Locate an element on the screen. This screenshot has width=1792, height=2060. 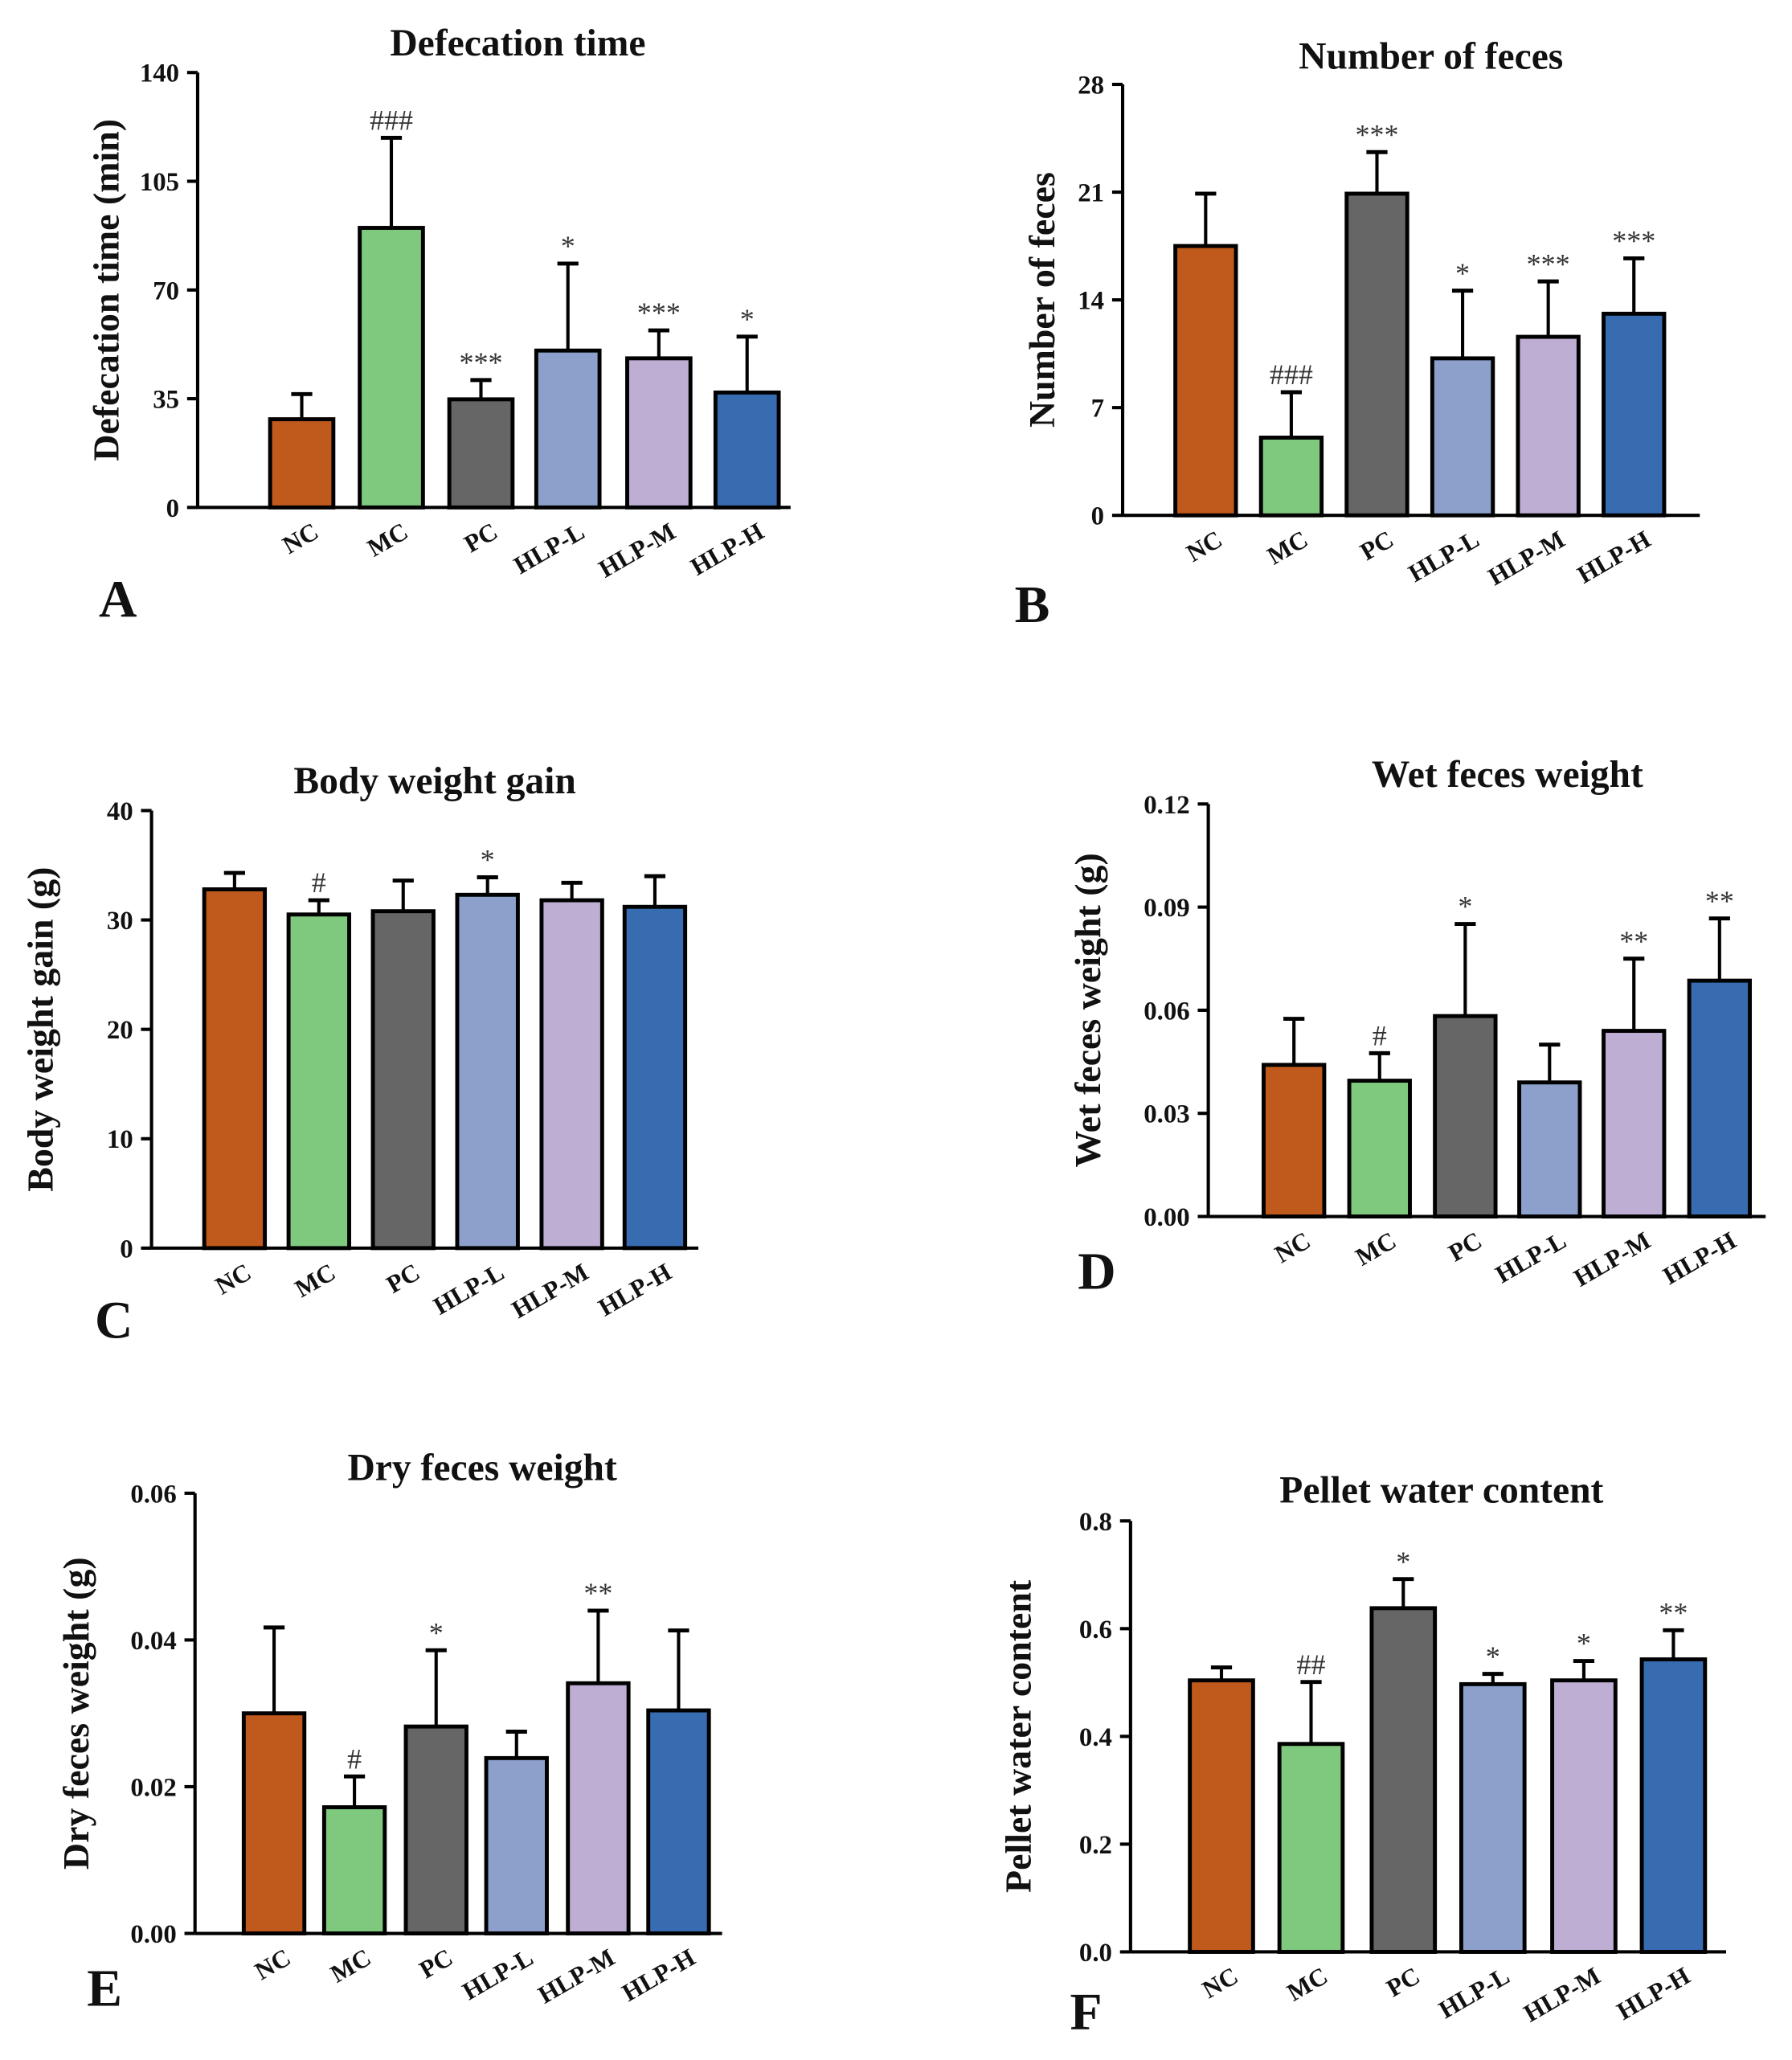
chart-title: Body weight gain is located at coordinates (434, 781).